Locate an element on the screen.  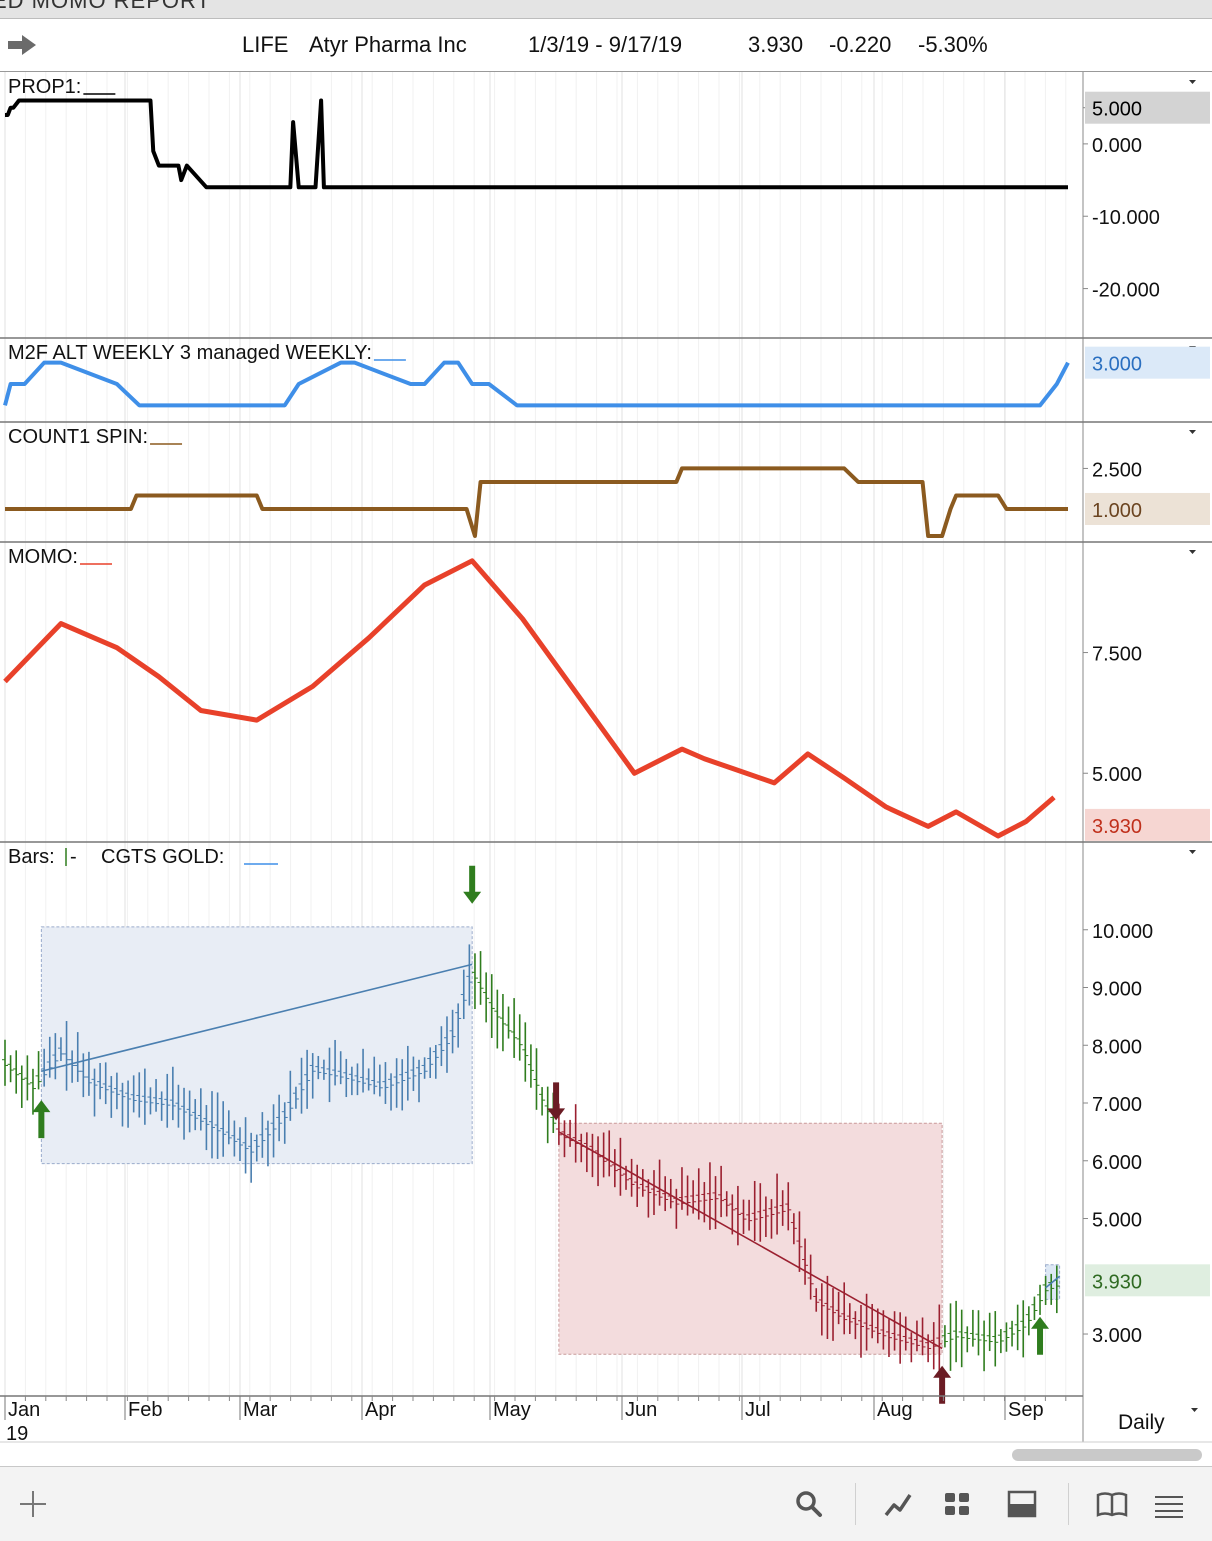
panel-count1: COUNT1 SPIN: 2.500 1.000 is located at coordinates (606, 479).